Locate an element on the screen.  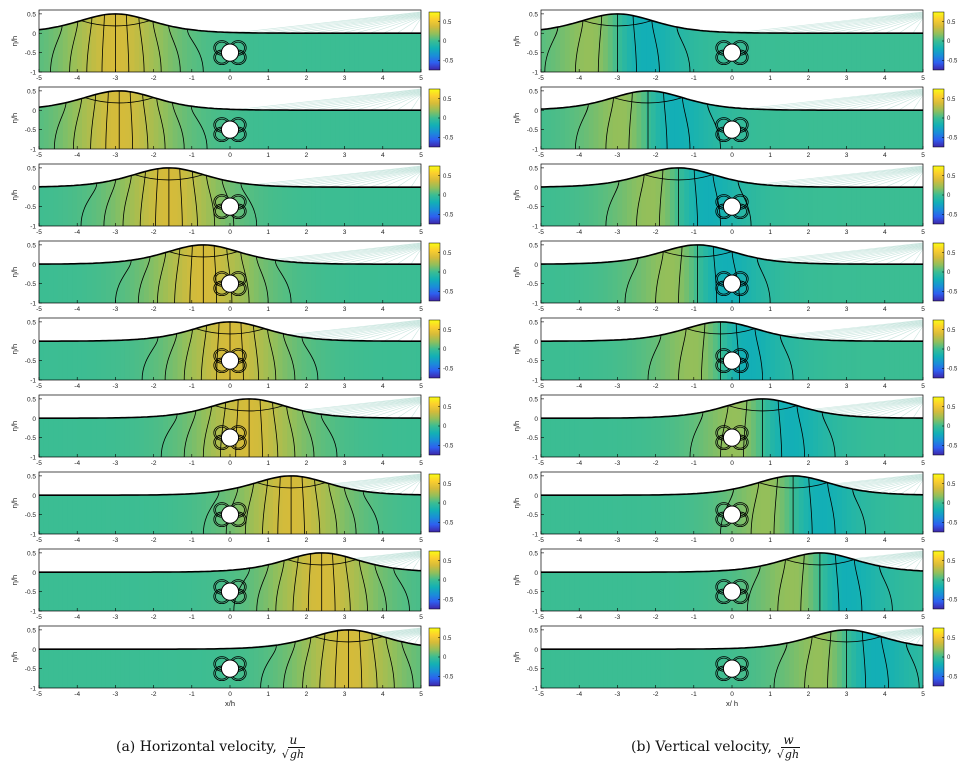
caption-a-fraction: u √gh is located at coordinates (293, 747).